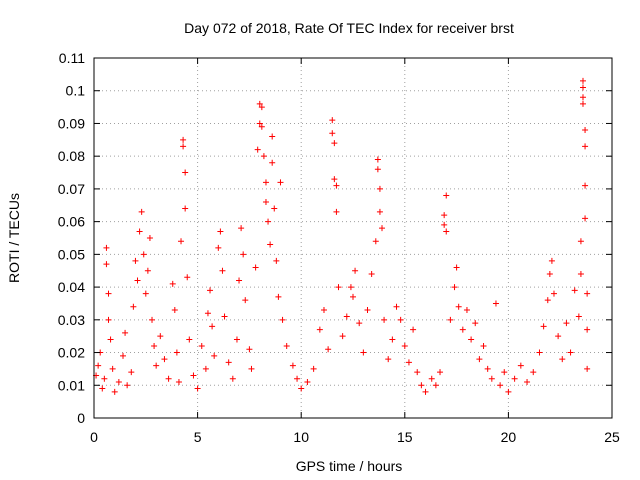 Image resolution: width=640 pixels, height=480 pixels. Describe the element at coordinates (355, 437) in the screenshot. I see `x-tick-labels: 0 5 10 15 20 25` at that location.